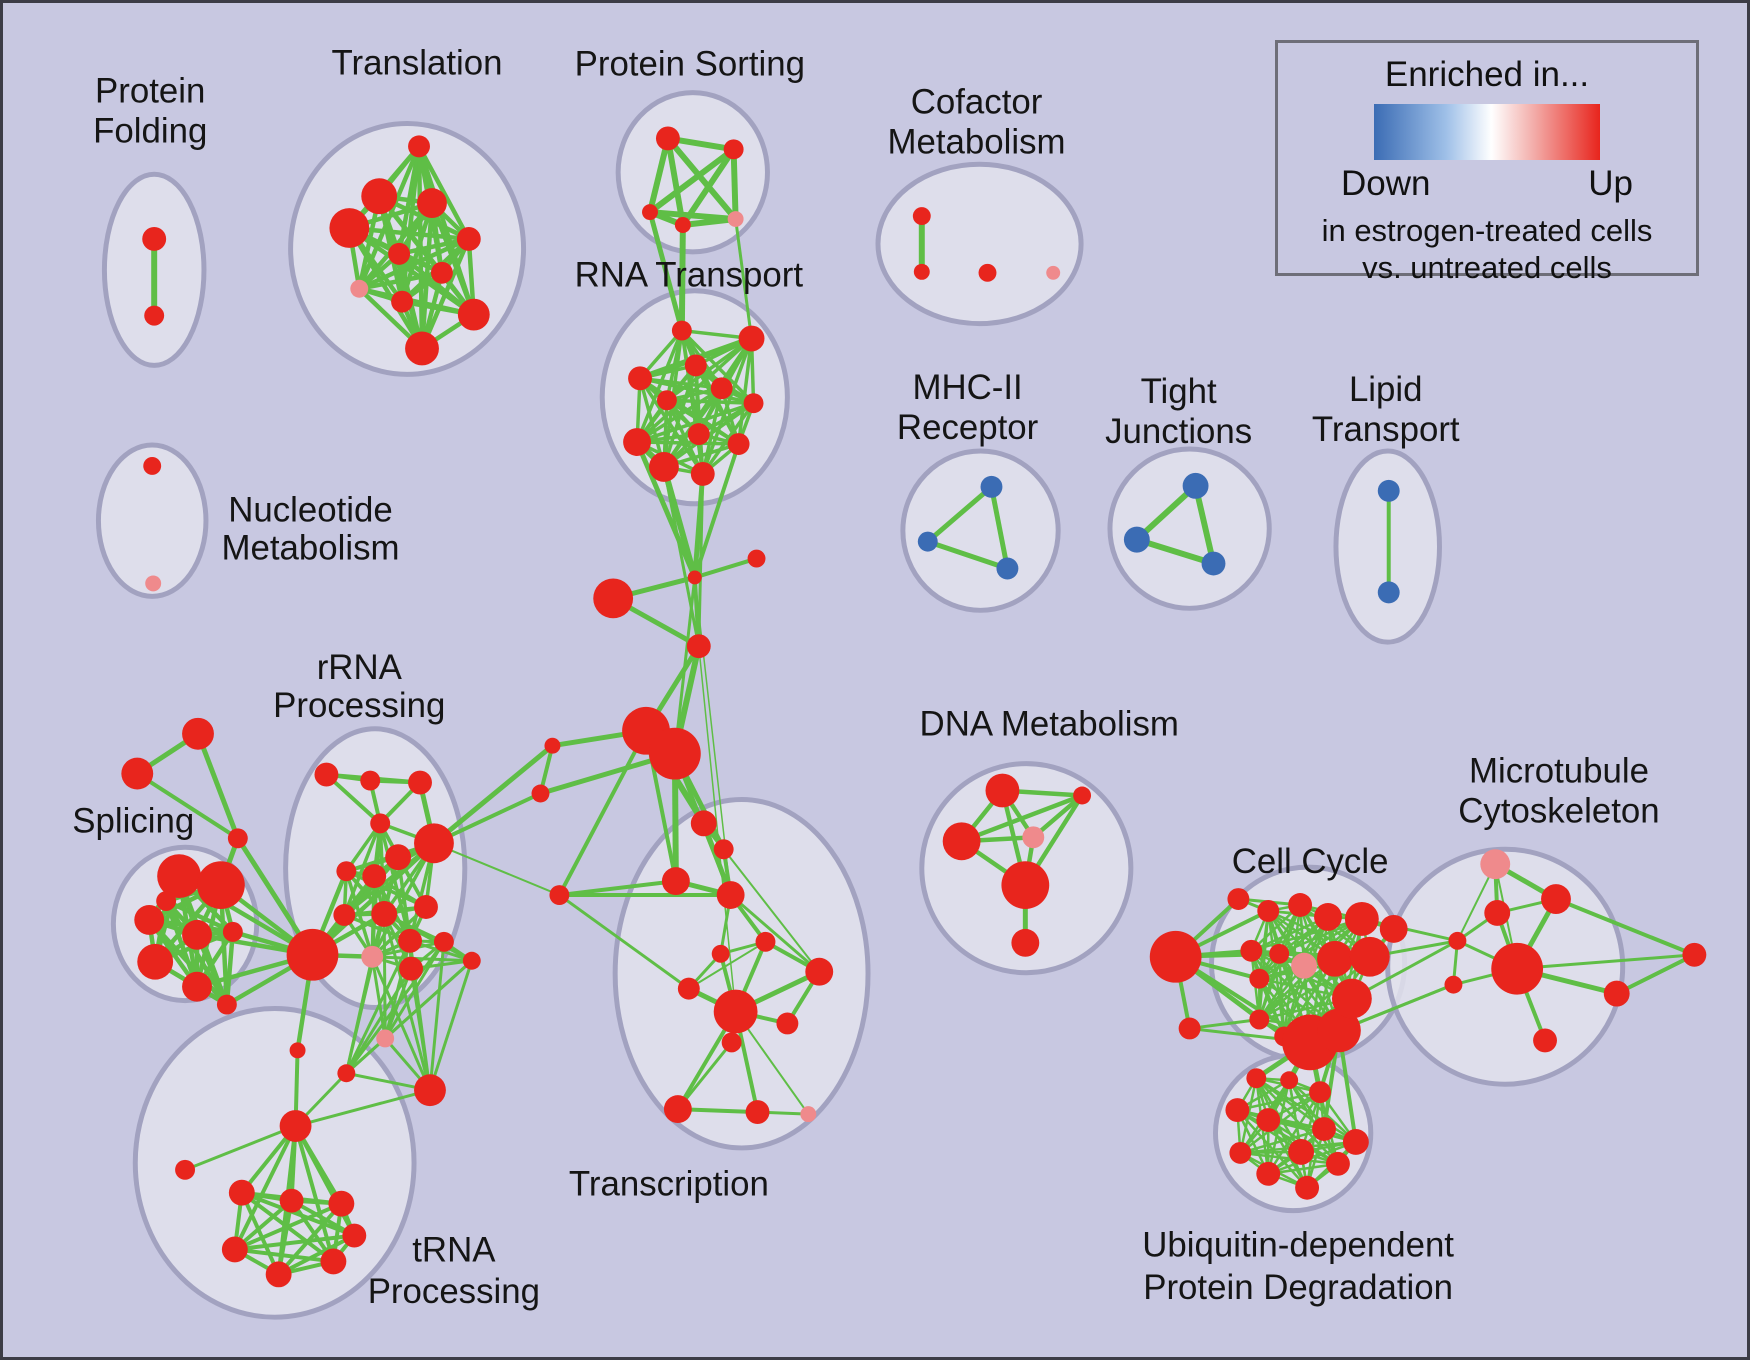 Image resolution: width=1750 pixels, height=1360 pixels. Describe the element at coordinates (1351, 998) in the screenshot. I see `node-cc19` at that location.